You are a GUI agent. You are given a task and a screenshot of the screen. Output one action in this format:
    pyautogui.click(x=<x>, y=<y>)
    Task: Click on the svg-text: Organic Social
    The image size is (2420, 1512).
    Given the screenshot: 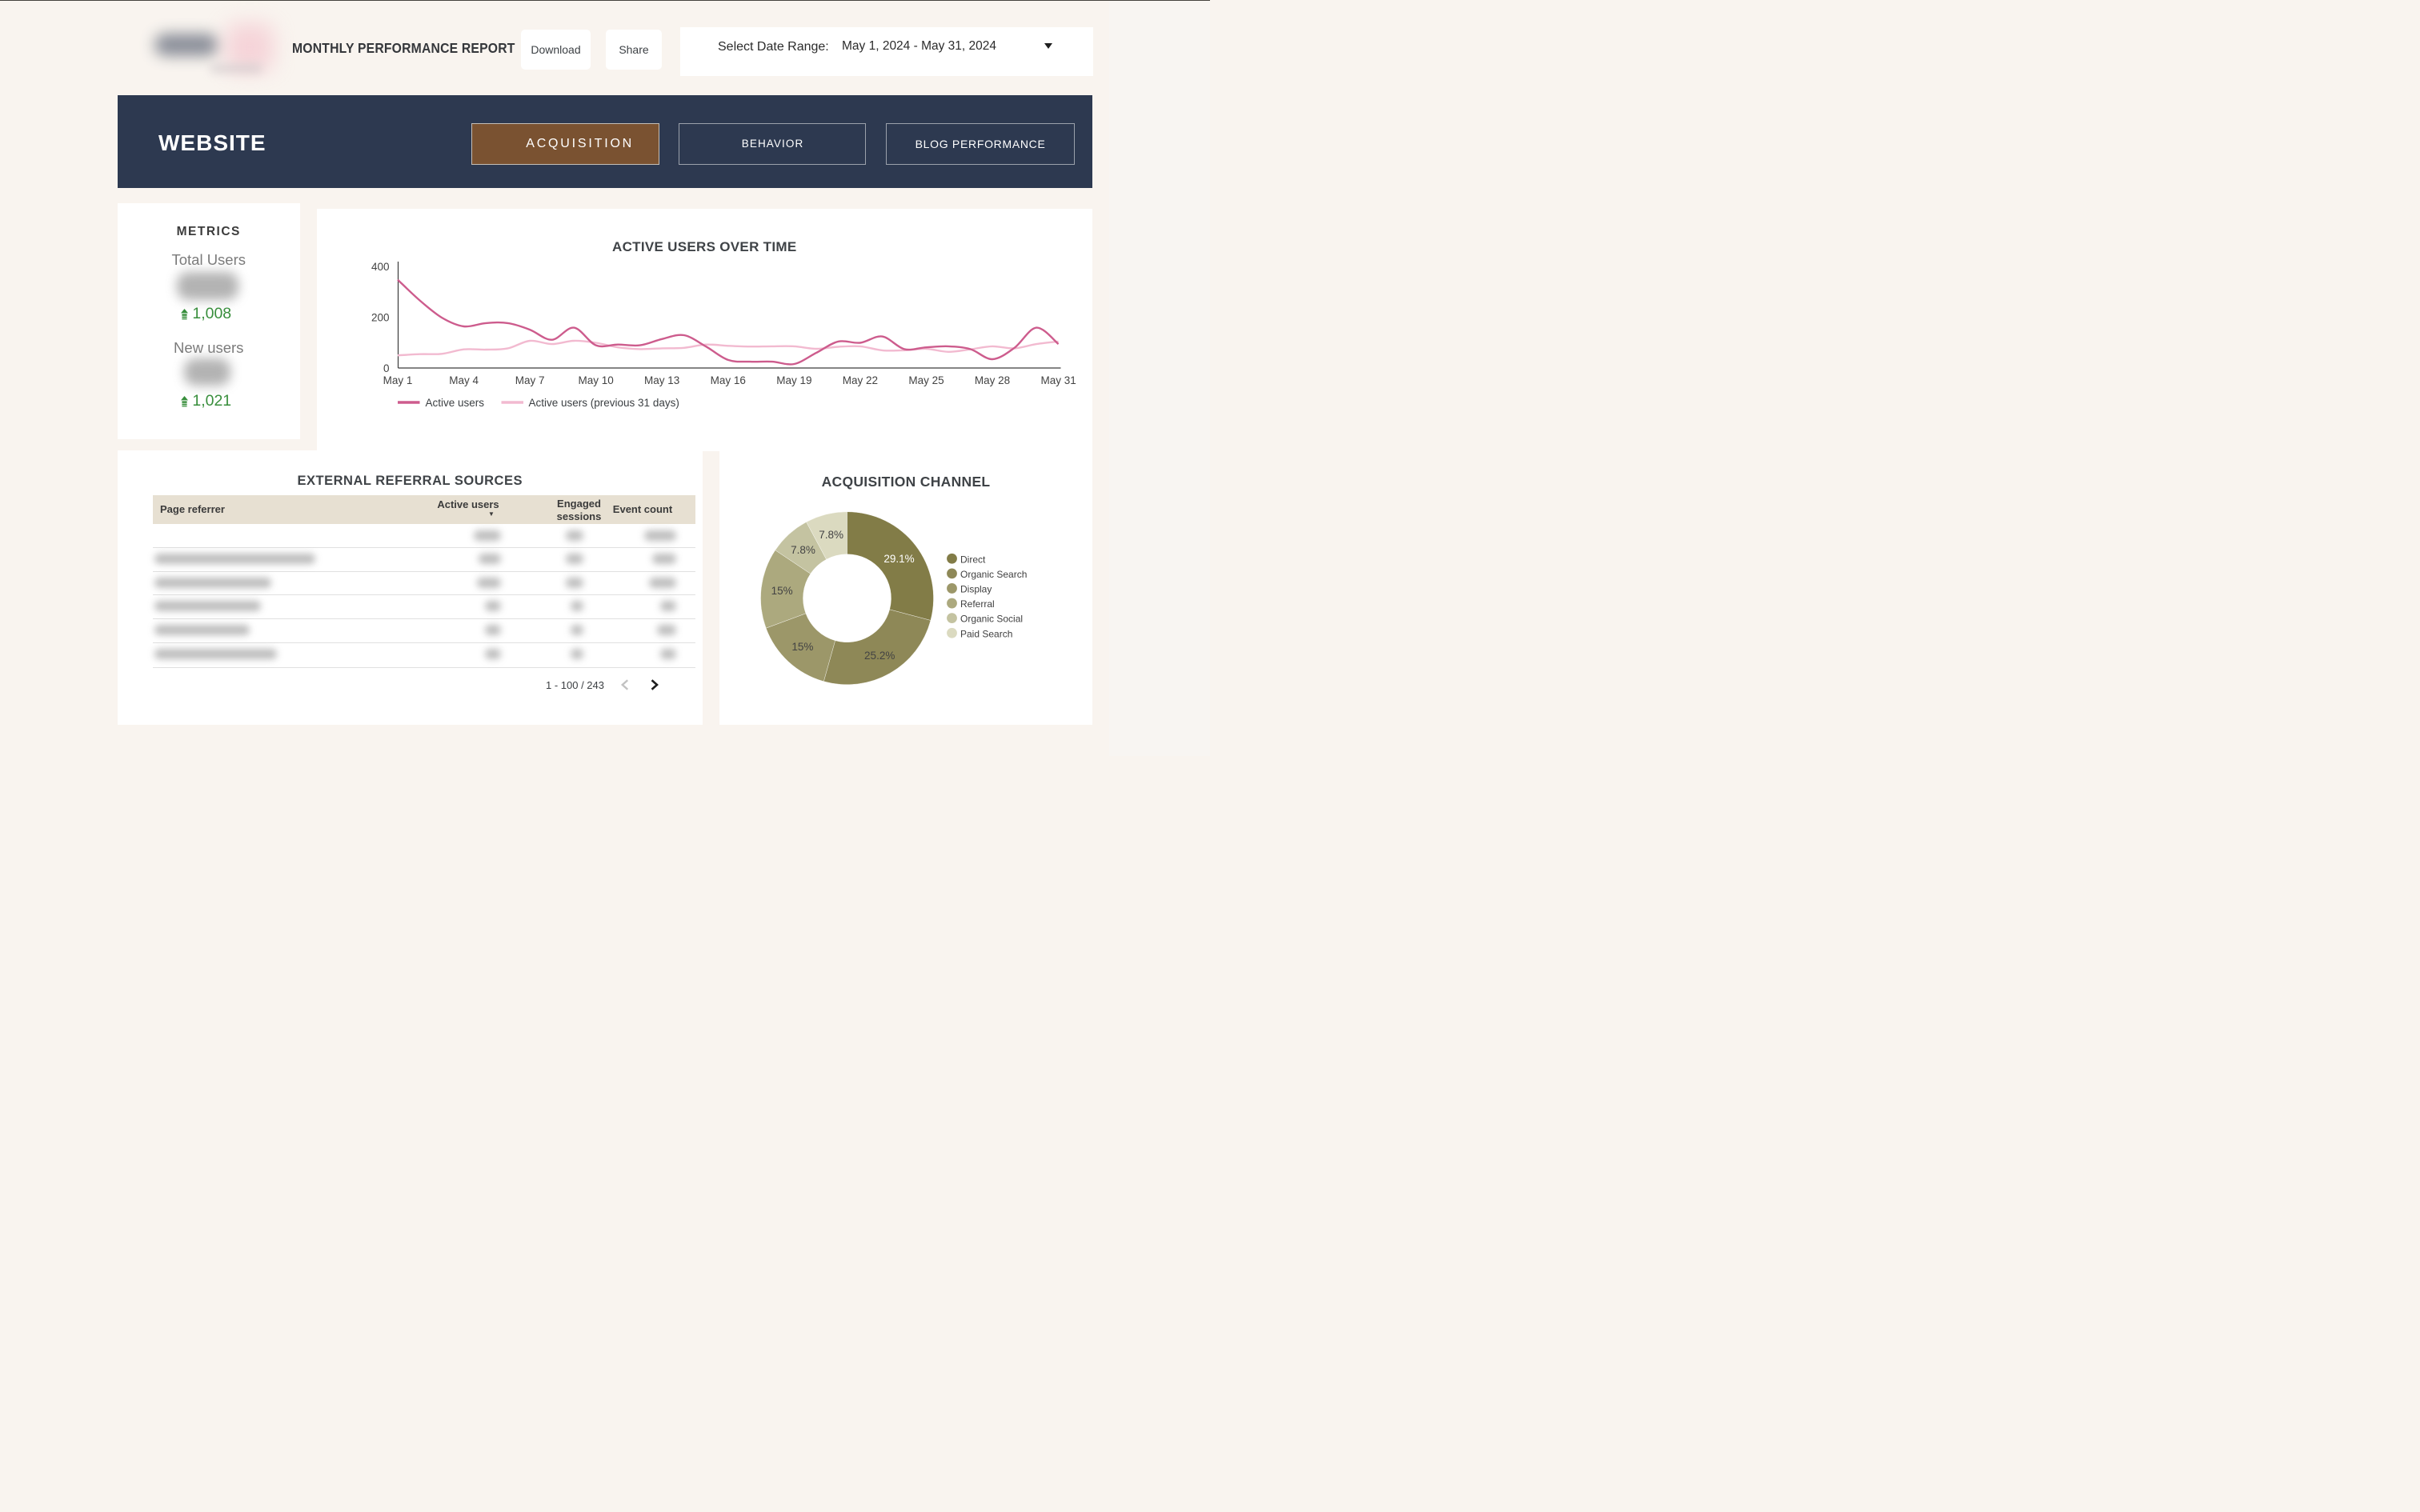 What is the action you would take?
    pyautogui.click(x=991, y=618)
    